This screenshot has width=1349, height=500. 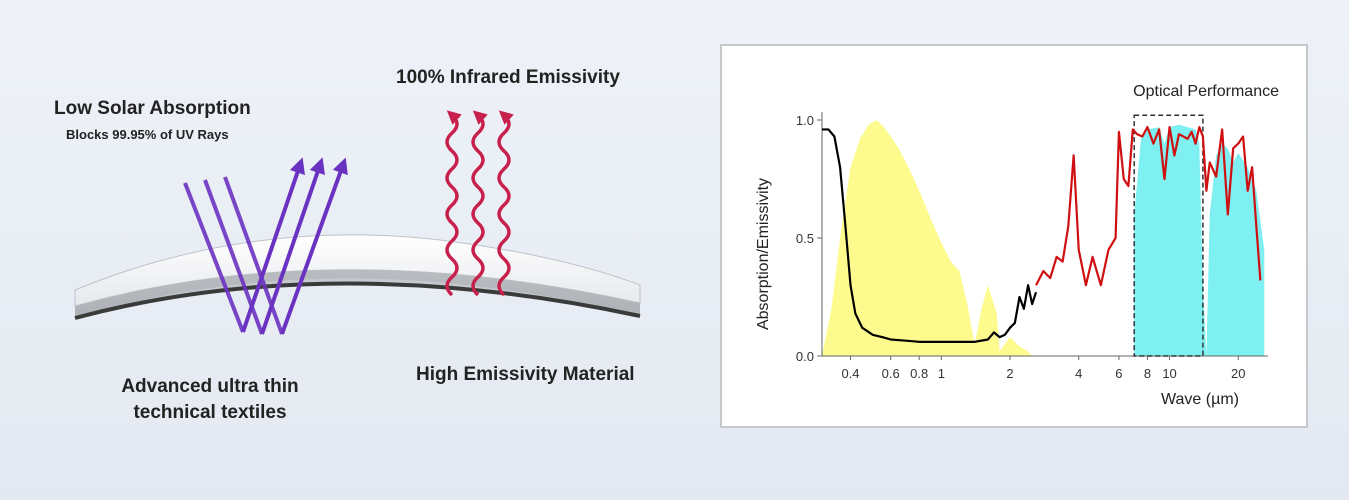 I want to click on infrared-emission-arrows, so click(x=479, y=203).